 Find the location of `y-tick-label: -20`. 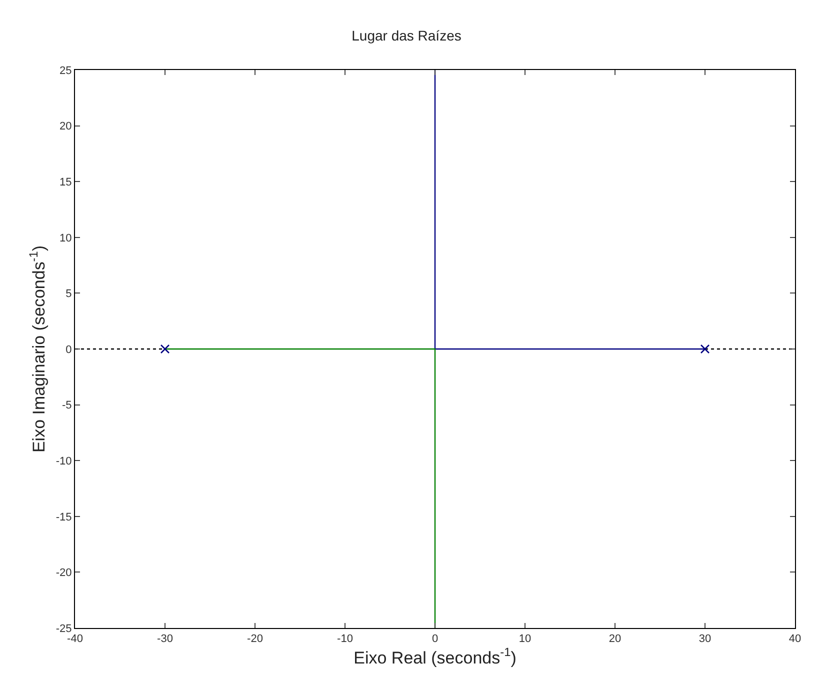

y-tick-label: -20 is located at coordinates (64, 573).